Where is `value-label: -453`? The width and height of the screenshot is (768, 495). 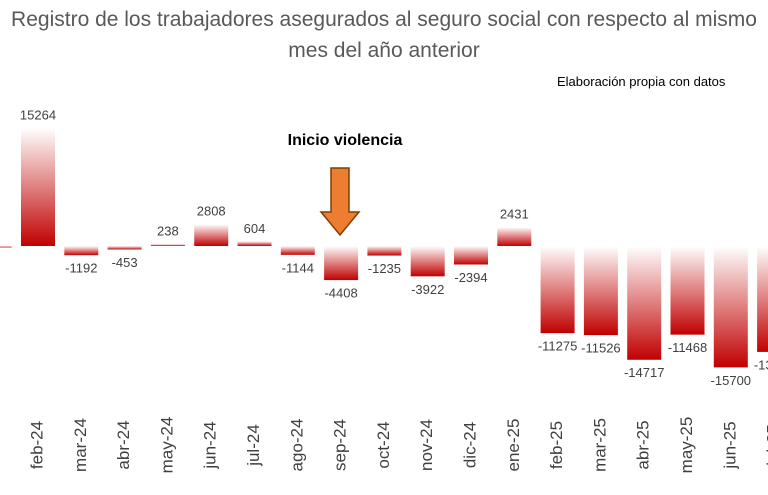
value-label: -453 is located at coordinates (125, 262).